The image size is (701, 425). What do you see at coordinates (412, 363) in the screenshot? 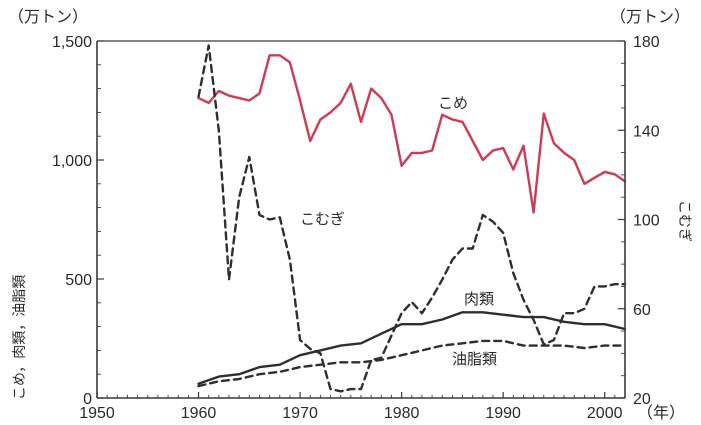
I see `series-line-oils` at bounding box center [412, 363].